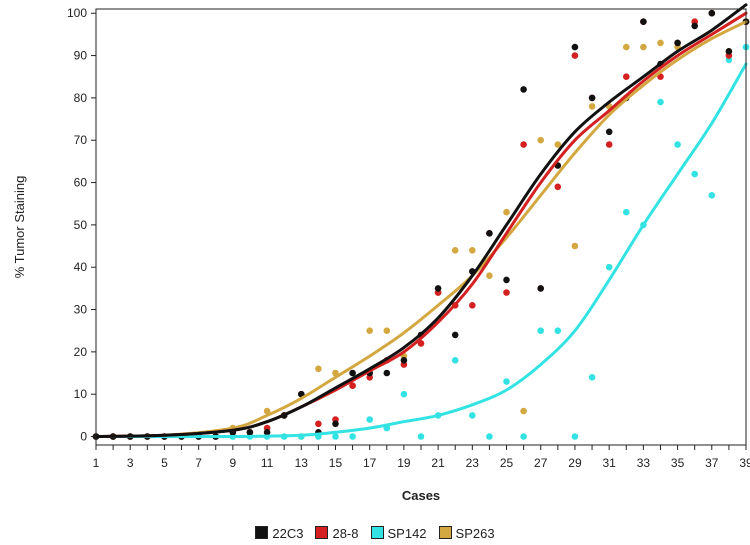 The width and height of the screenshot is (750, 545). Describe the element at coordinates (744, 463) in the screenshot. I see `x-tick-label: 39` at that location.